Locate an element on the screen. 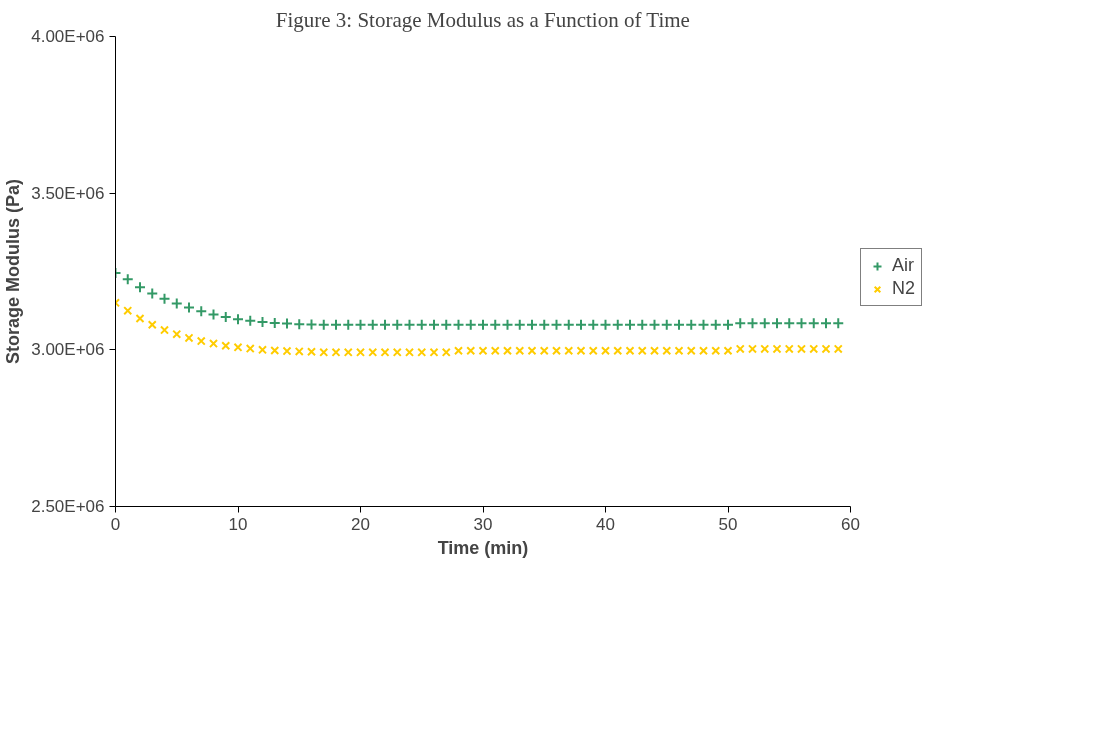 The width and height of the screenshot is (1098, 729). y-tick-label: 4.00E+06 is located at coordinates (68, 36).